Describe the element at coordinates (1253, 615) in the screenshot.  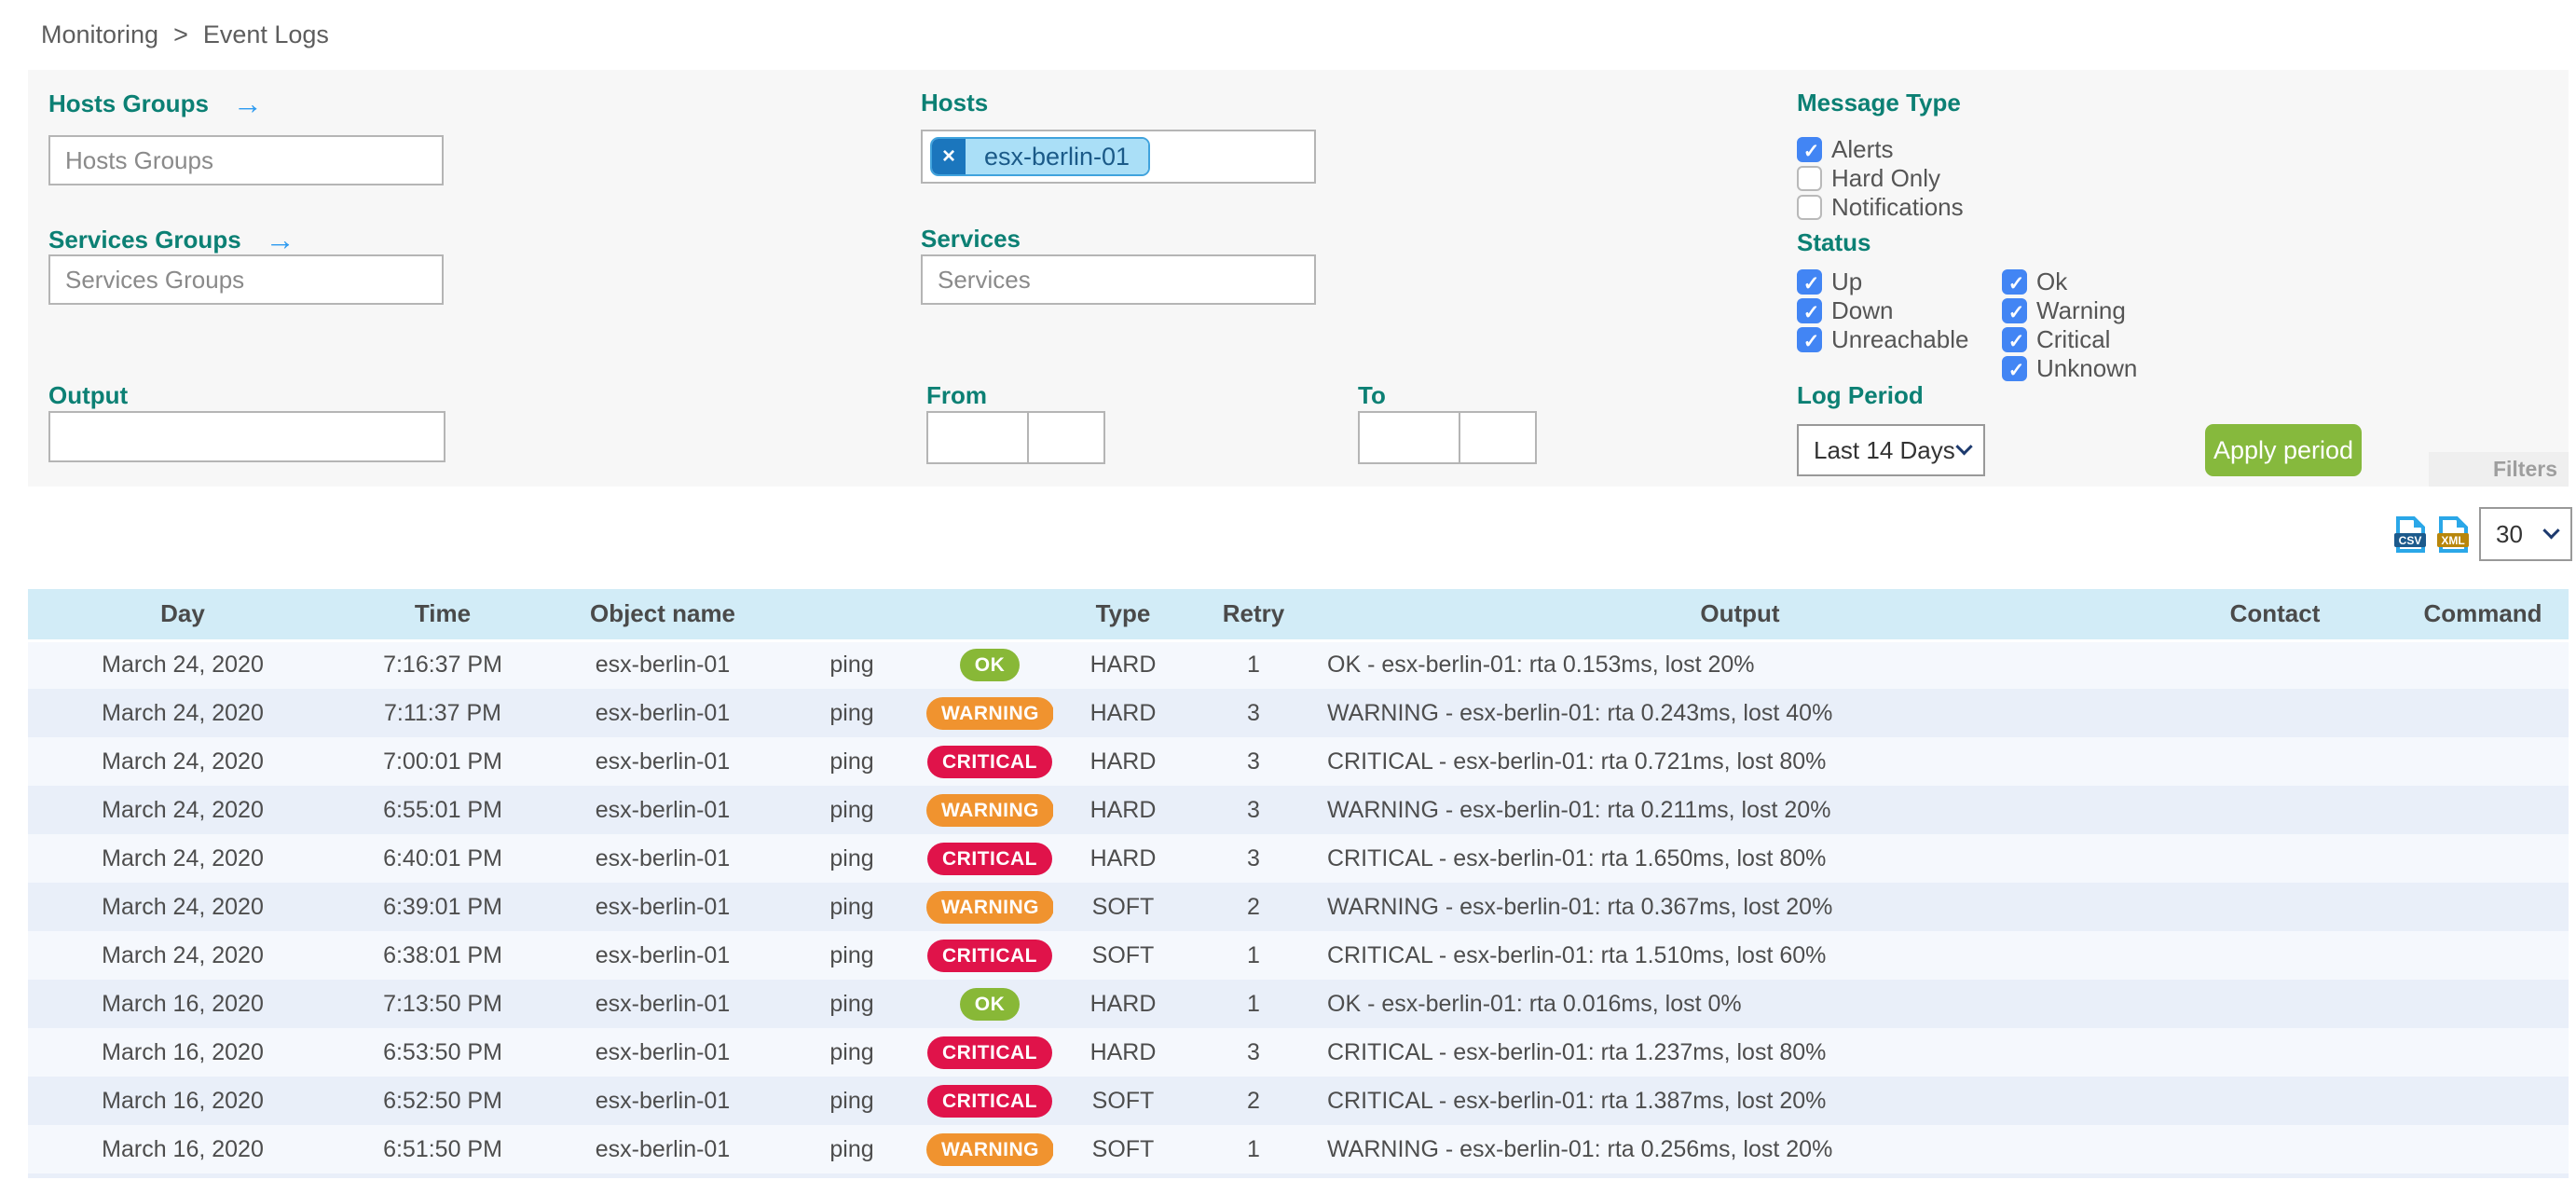
I see `header-retry: Retry` at that location.